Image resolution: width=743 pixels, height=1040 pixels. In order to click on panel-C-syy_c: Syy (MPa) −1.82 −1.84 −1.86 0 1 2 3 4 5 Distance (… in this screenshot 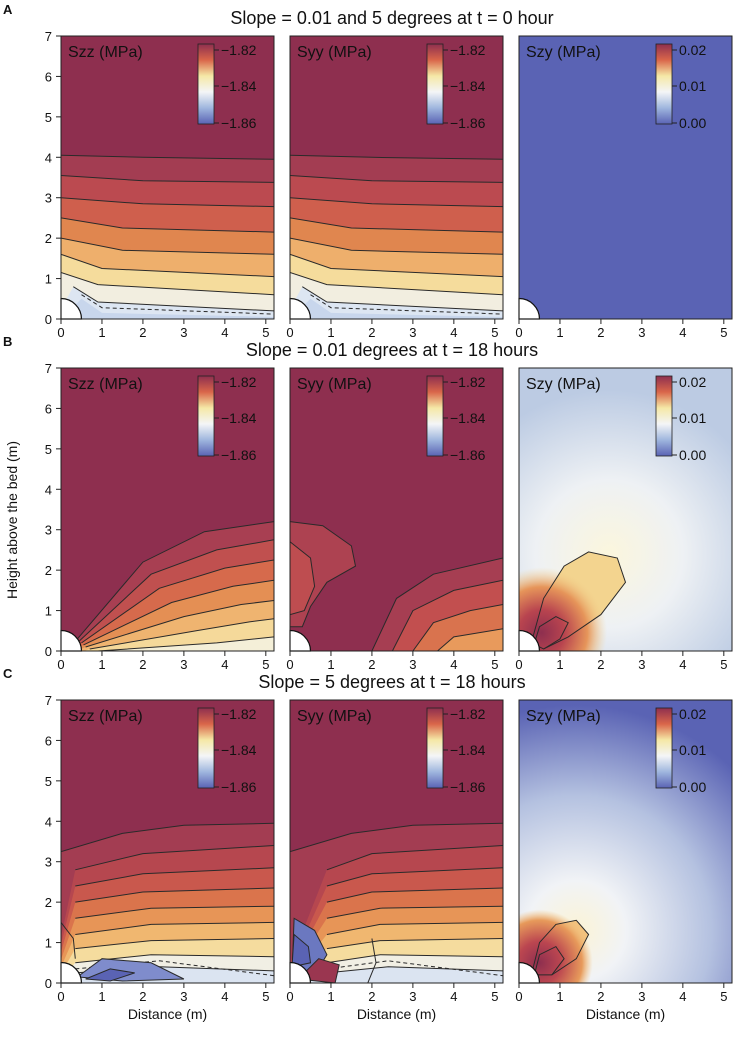, I will do `click(395, 860)`.